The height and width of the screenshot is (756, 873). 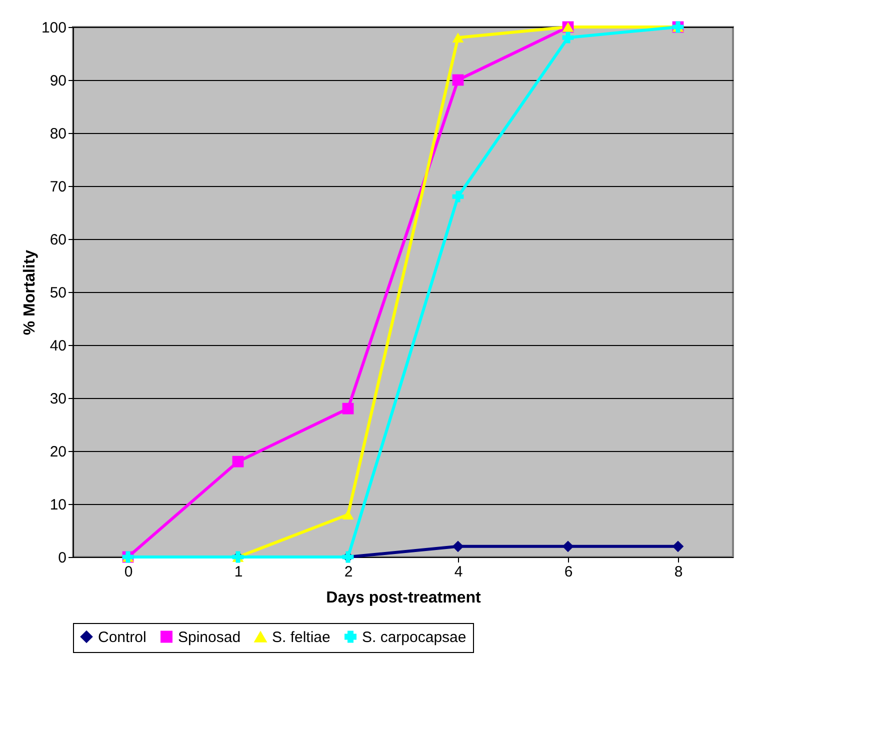 I want to click on y-tick-label: 90, so click(x=58, y=81).